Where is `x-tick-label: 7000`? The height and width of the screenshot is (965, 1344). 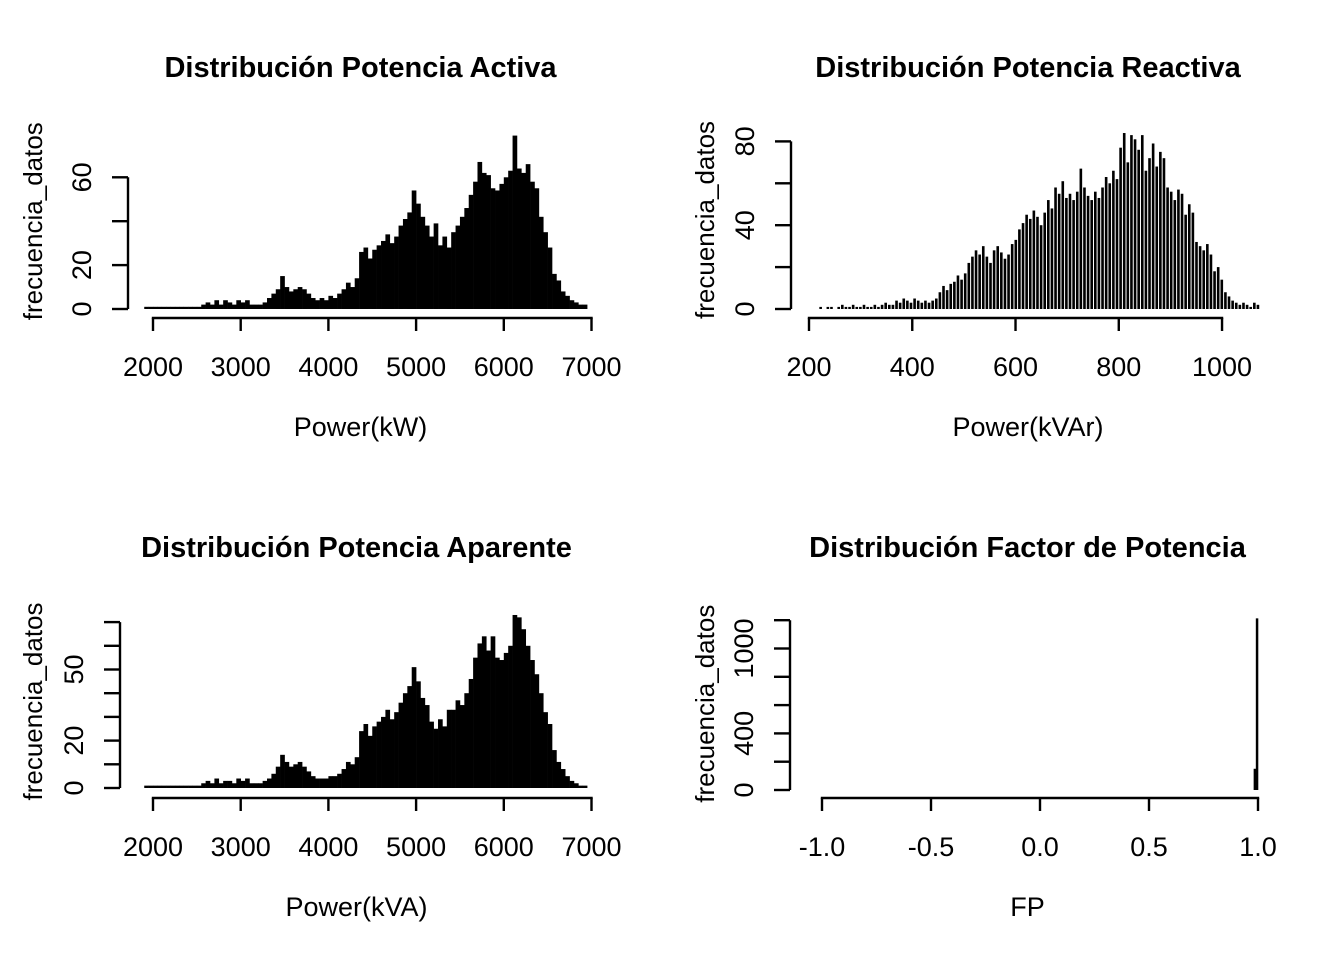
x-tick-label: 7000 is located at coordinates (591, 847).